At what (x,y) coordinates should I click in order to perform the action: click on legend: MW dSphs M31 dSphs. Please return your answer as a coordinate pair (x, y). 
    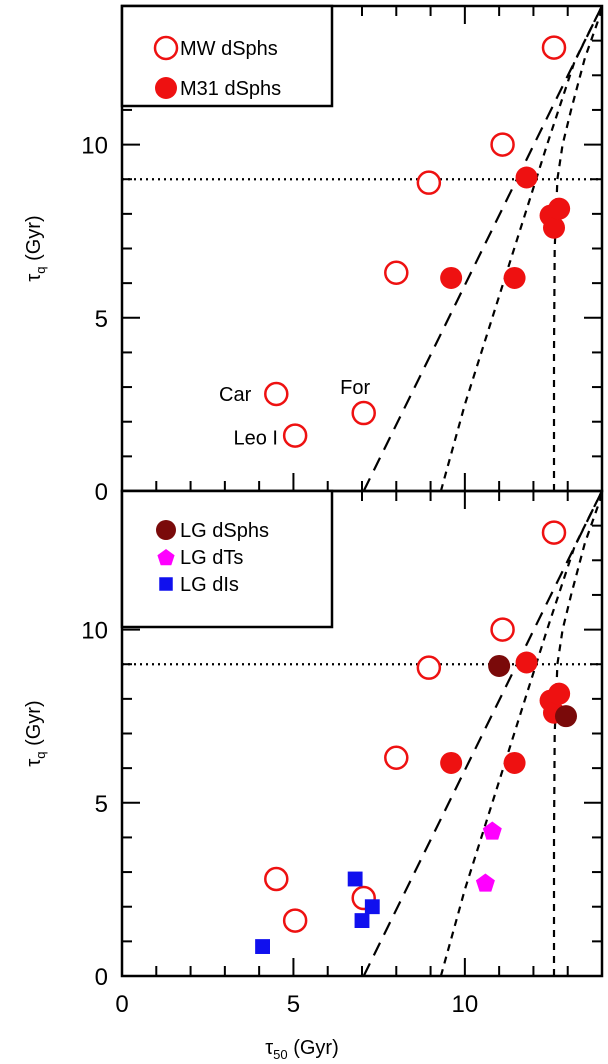
    Looking at the image, I should click on (227, 56).